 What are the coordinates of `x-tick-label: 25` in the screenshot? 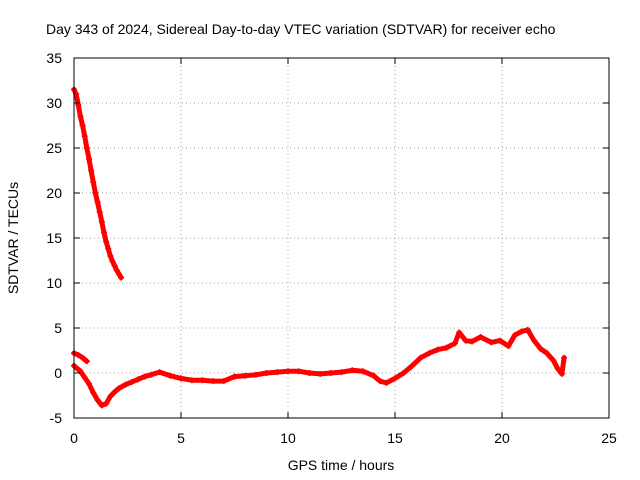 It's located at (609, 438).